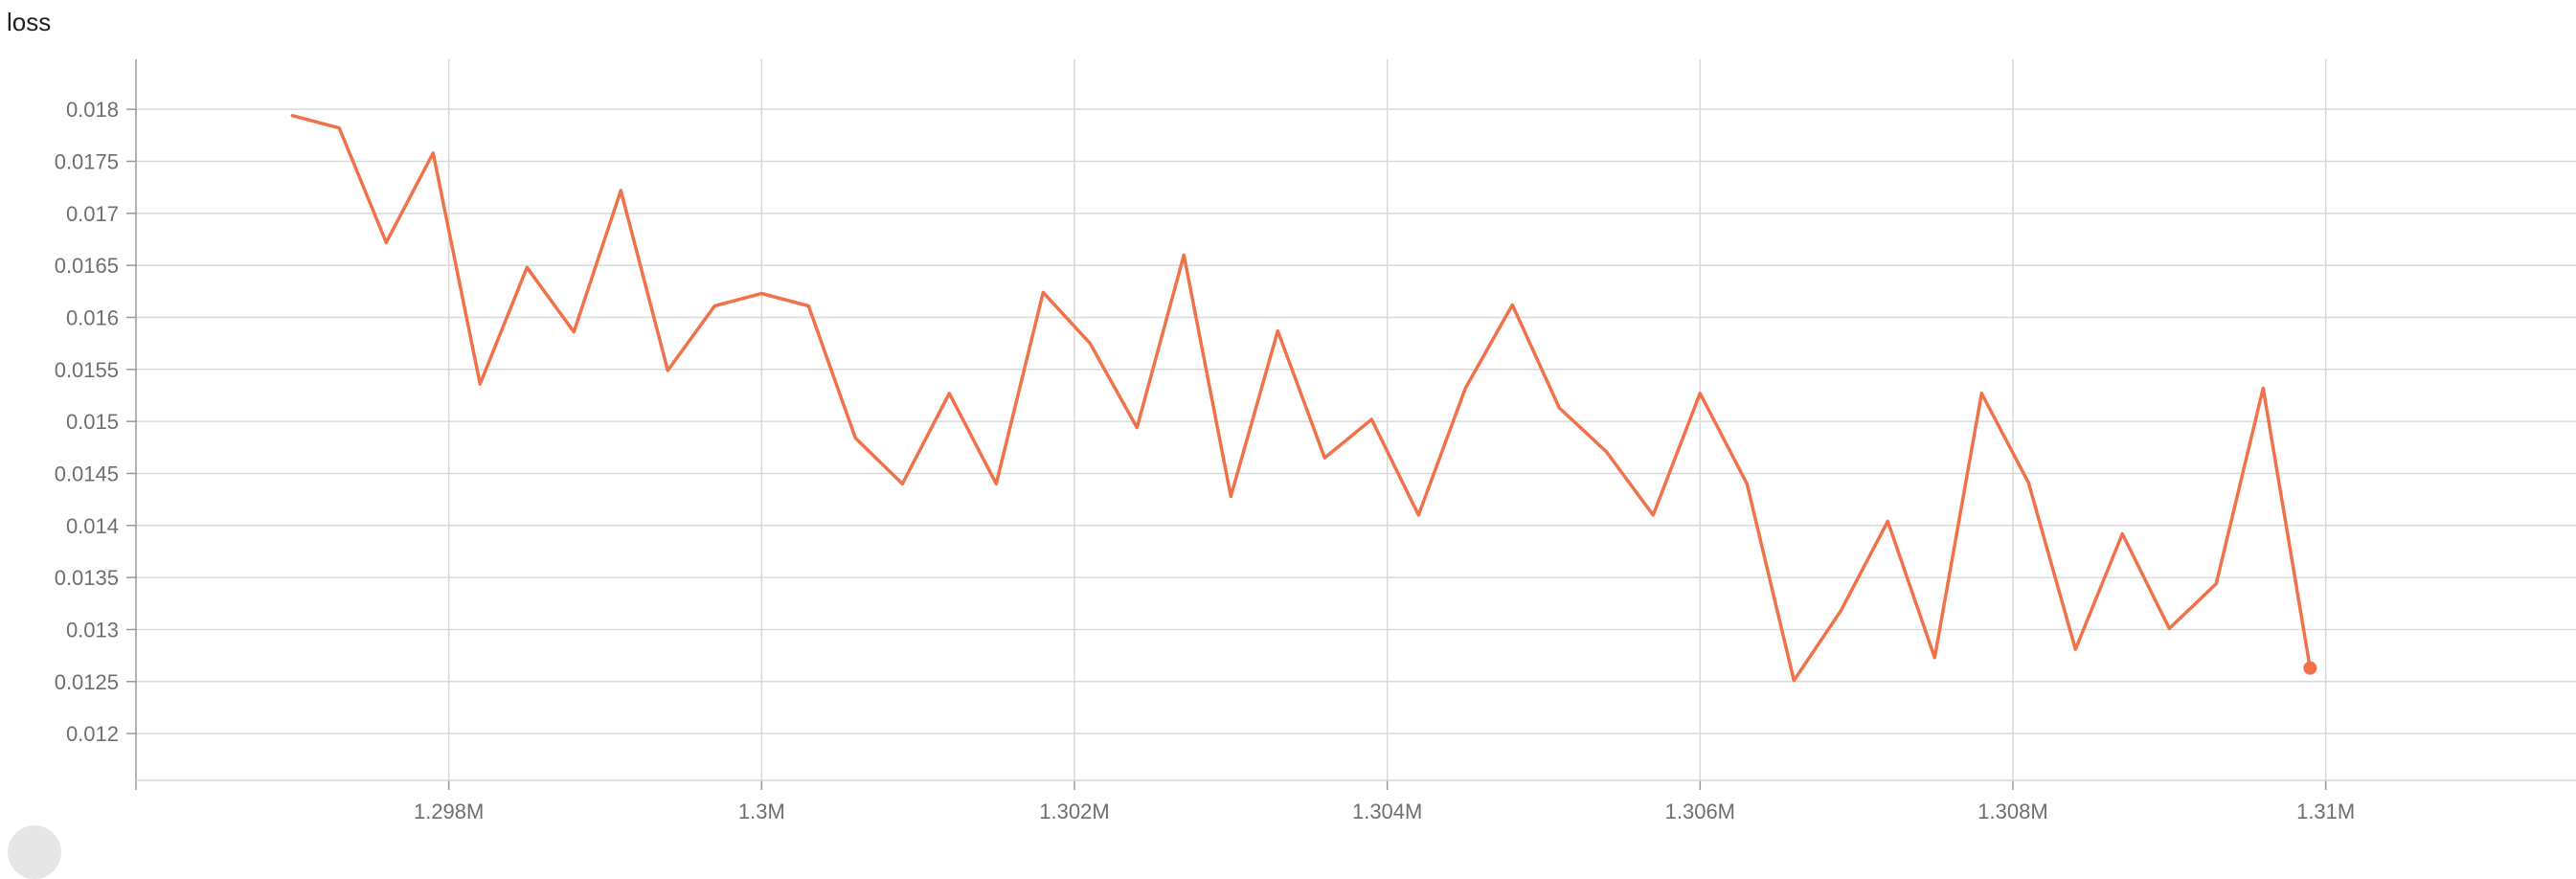 The width and height of the screenshot is (2576, 879). Describe the element at coordinates (92, 734) in the screenshot. I see `y-tick-label: 0.012` at that location.